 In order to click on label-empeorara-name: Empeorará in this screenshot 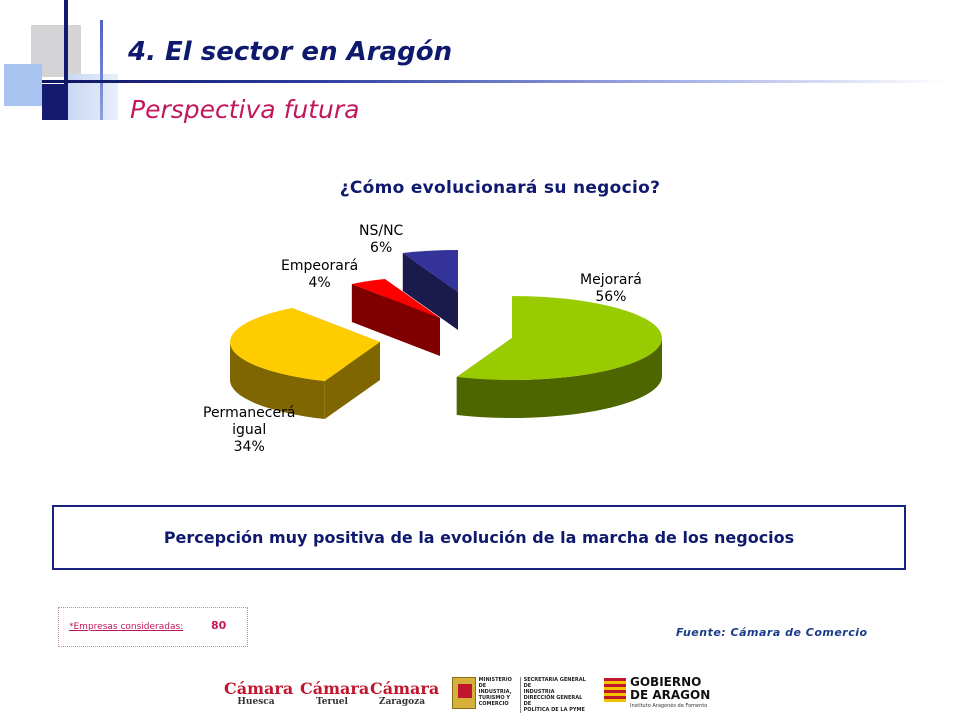, I will do `click(320, 266)`.